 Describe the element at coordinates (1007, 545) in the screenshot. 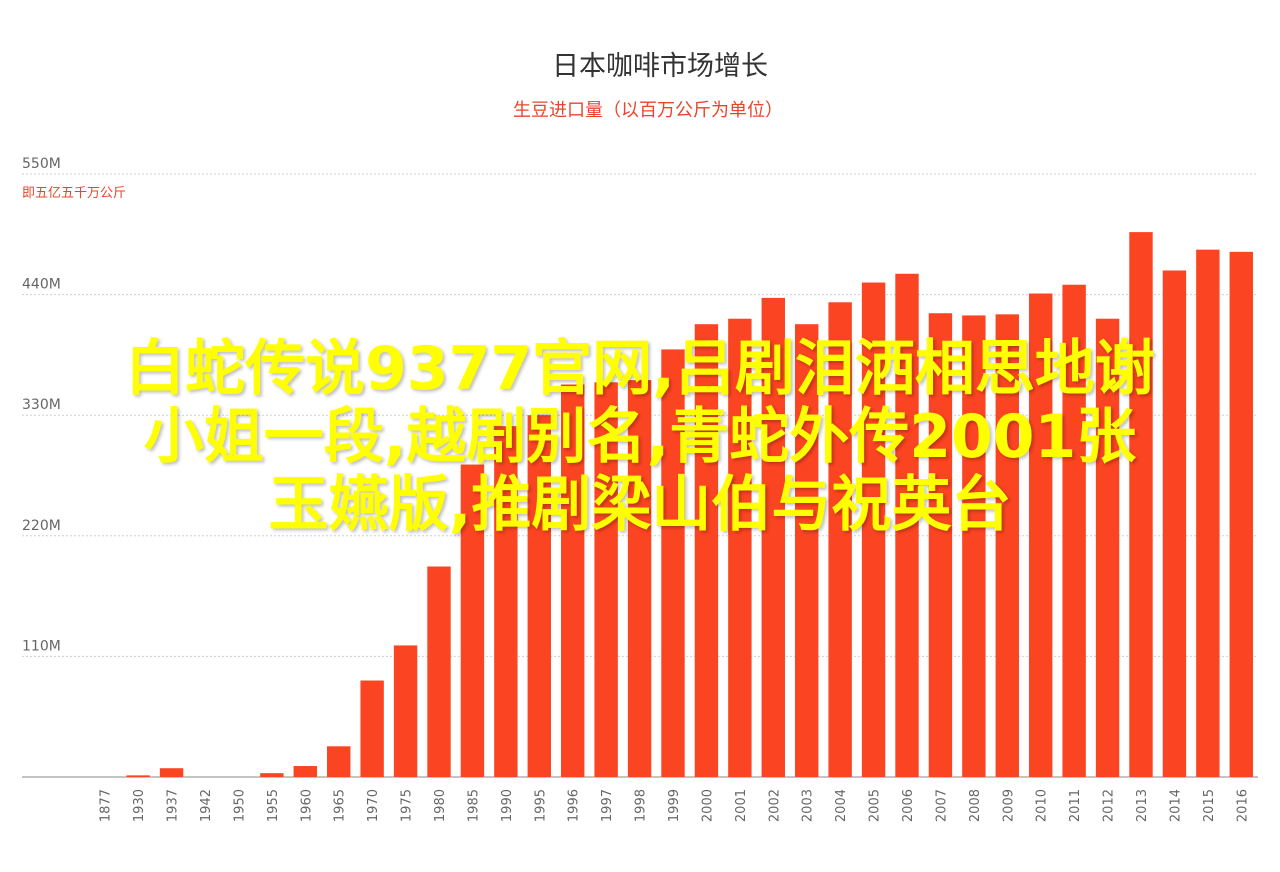

I see `bar-2009` at that location.